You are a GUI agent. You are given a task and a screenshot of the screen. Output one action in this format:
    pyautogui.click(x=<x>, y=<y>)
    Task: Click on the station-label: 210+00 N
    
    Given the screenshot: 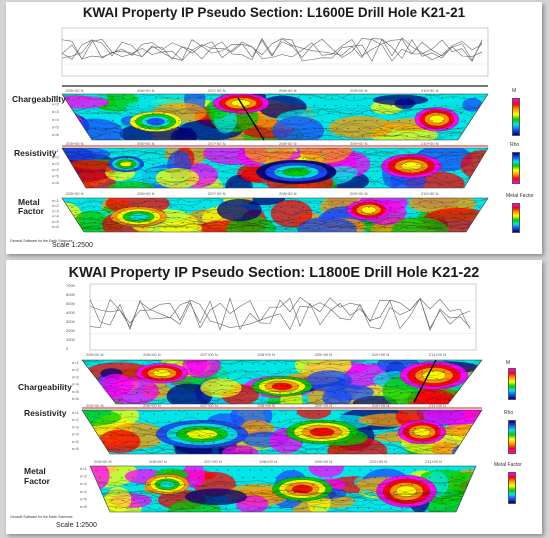 What is the action you would take?
    pyautogui.click(x=379, y=461)
    